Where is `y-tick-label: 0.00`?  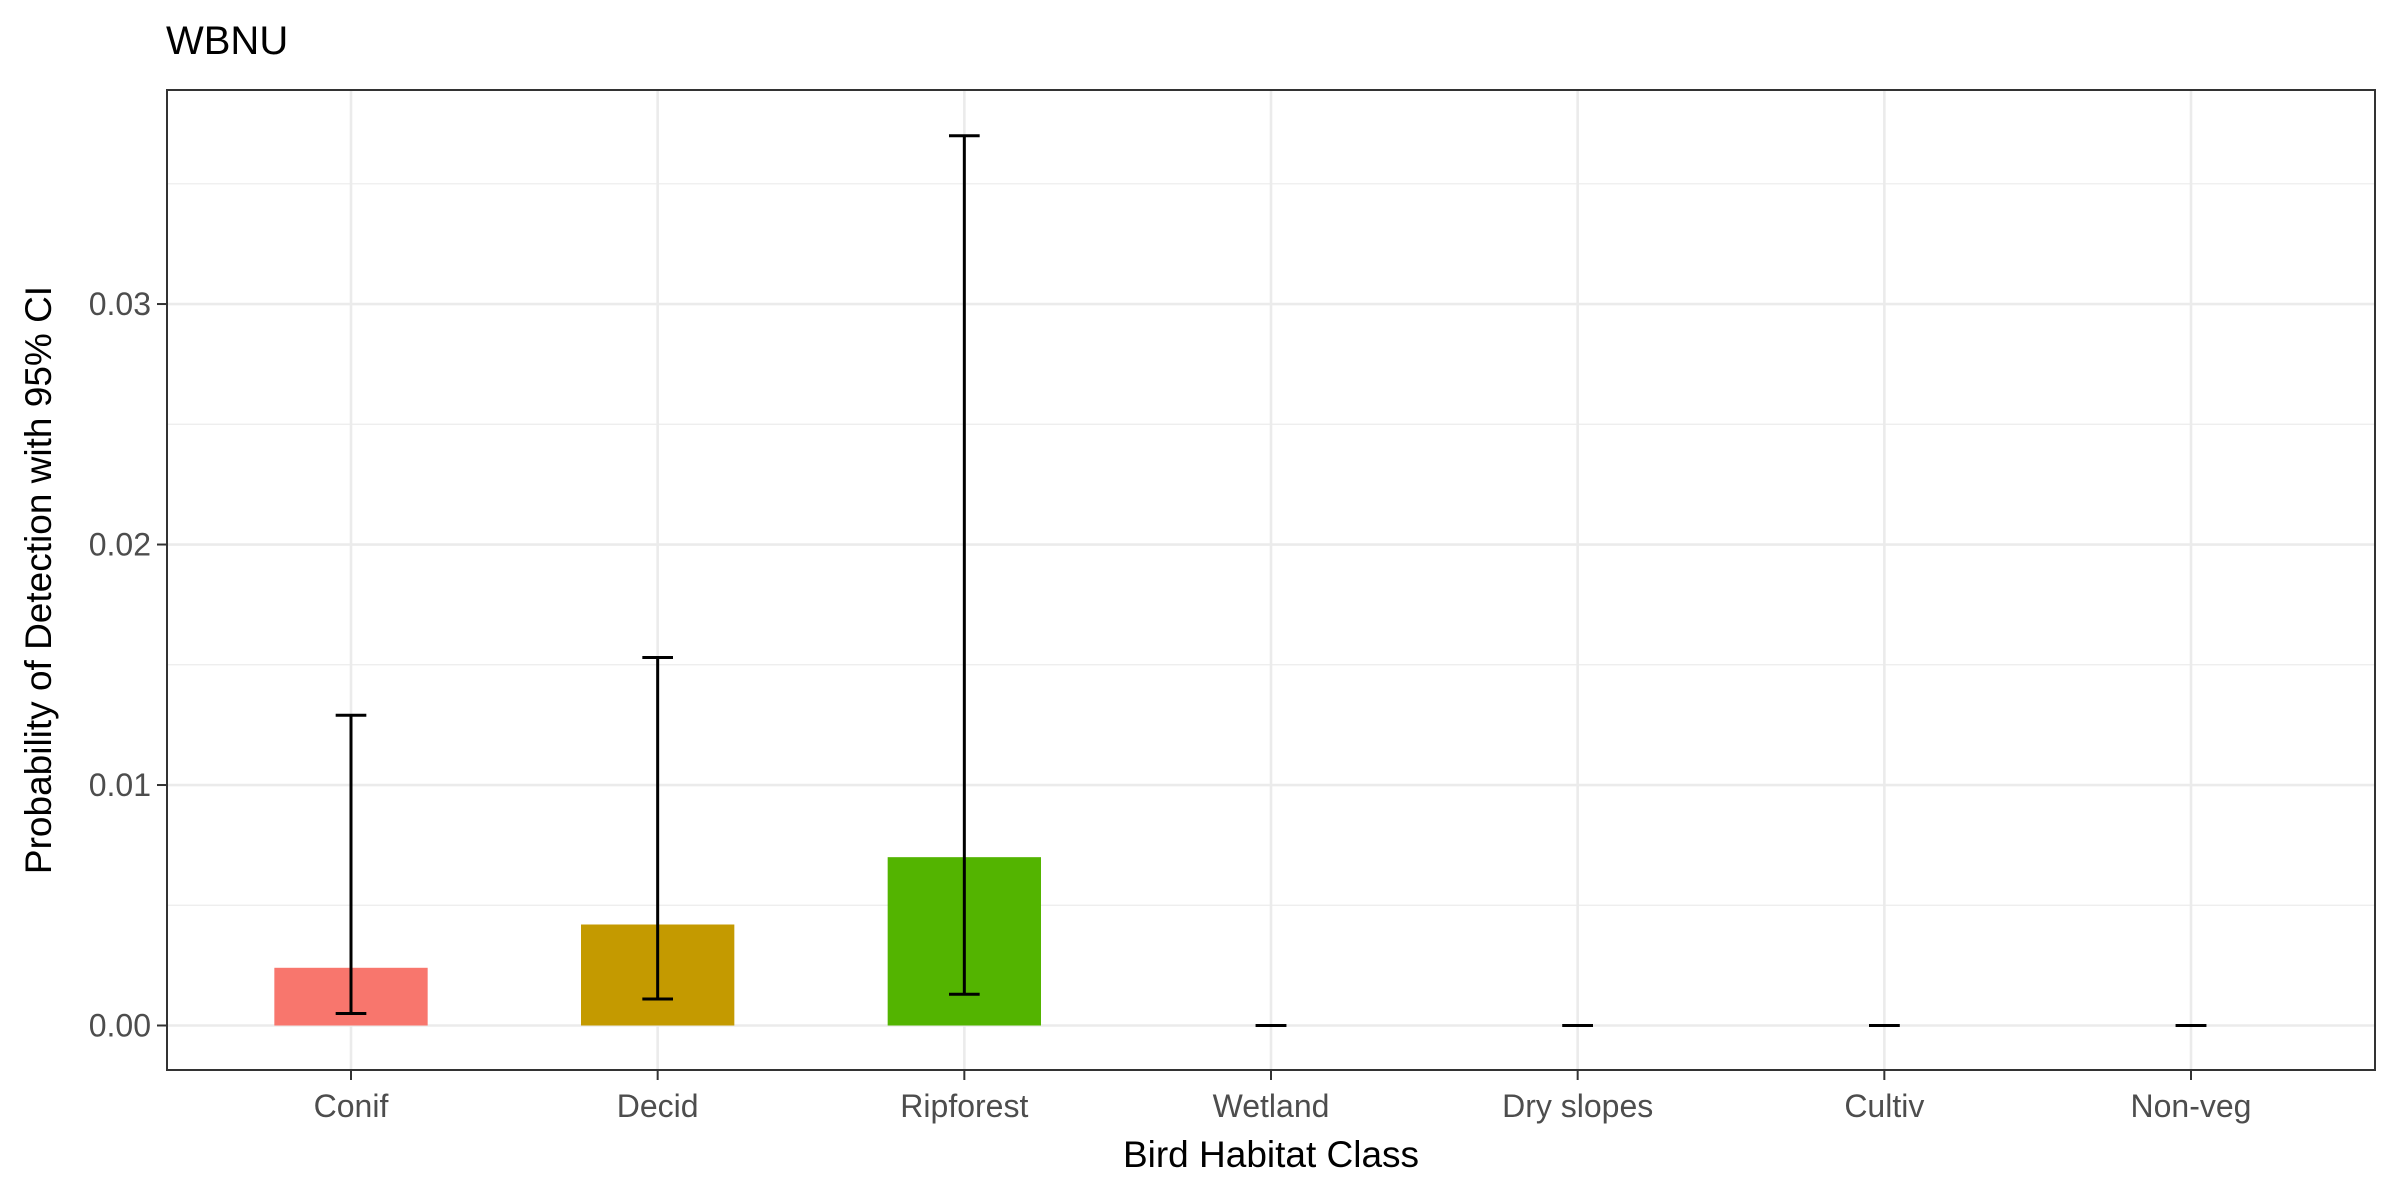
y-tick-label: 0.00 is located at coordinates (120, 1026).